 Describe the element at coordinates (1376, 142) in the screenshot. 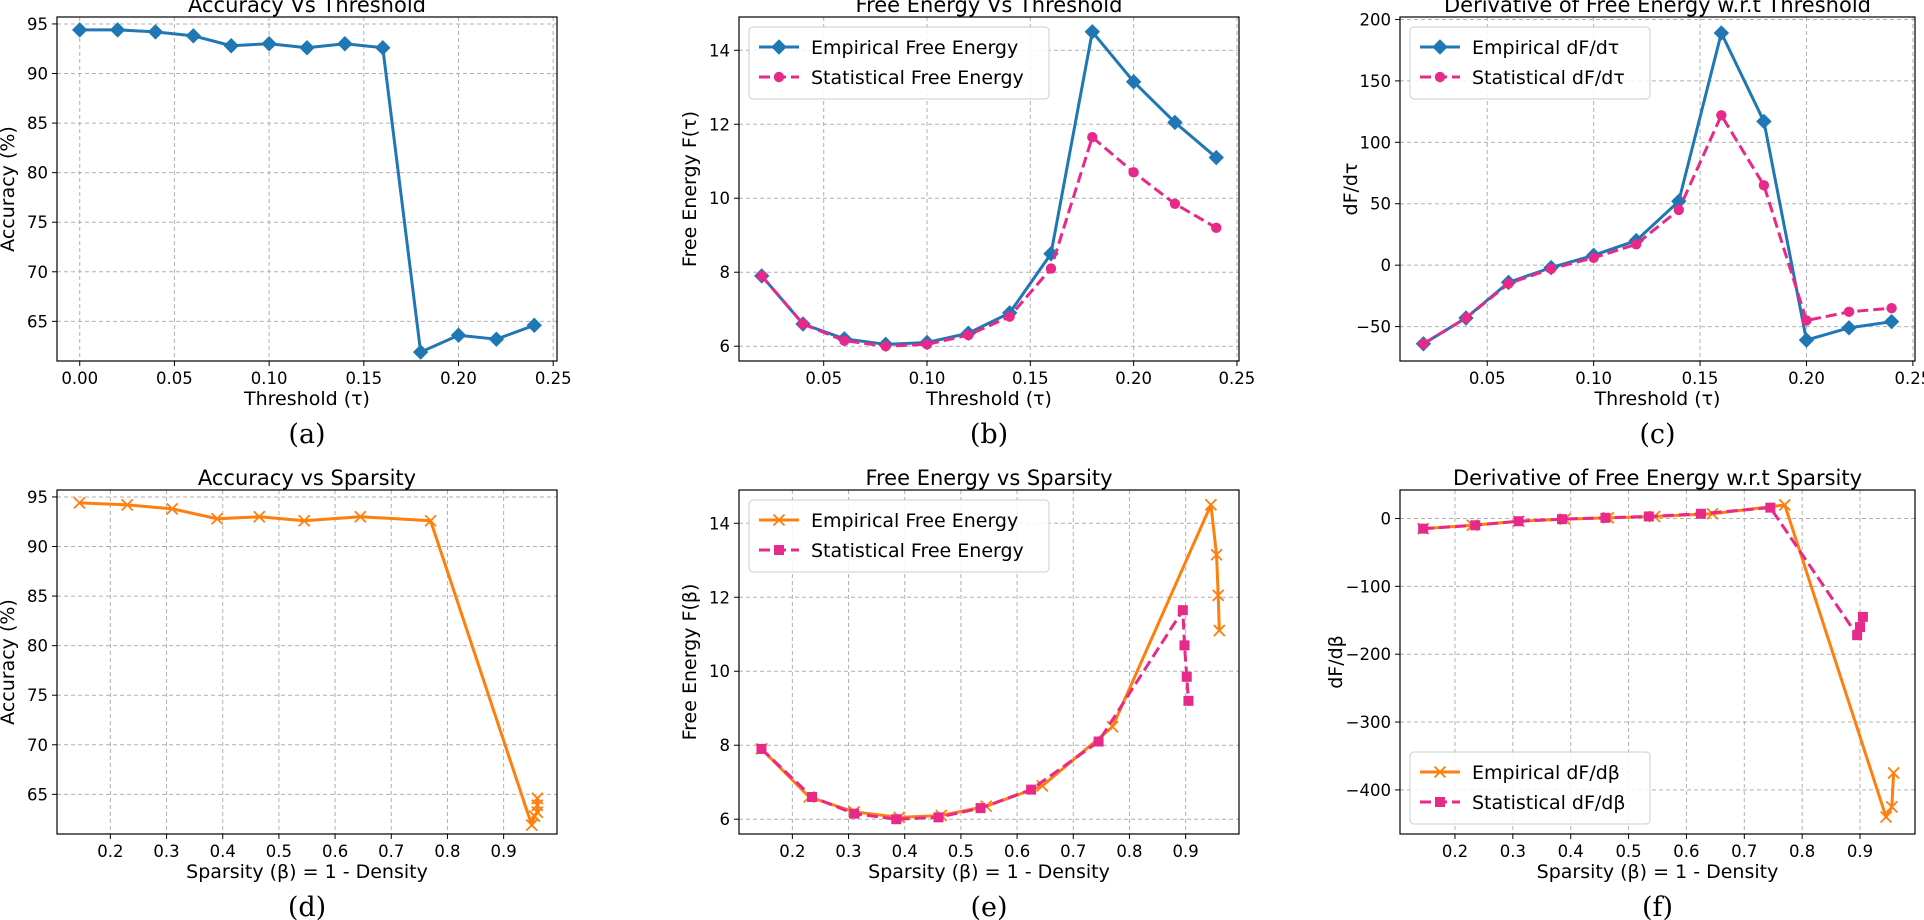

I see `y-tick-label: 100` at that location.